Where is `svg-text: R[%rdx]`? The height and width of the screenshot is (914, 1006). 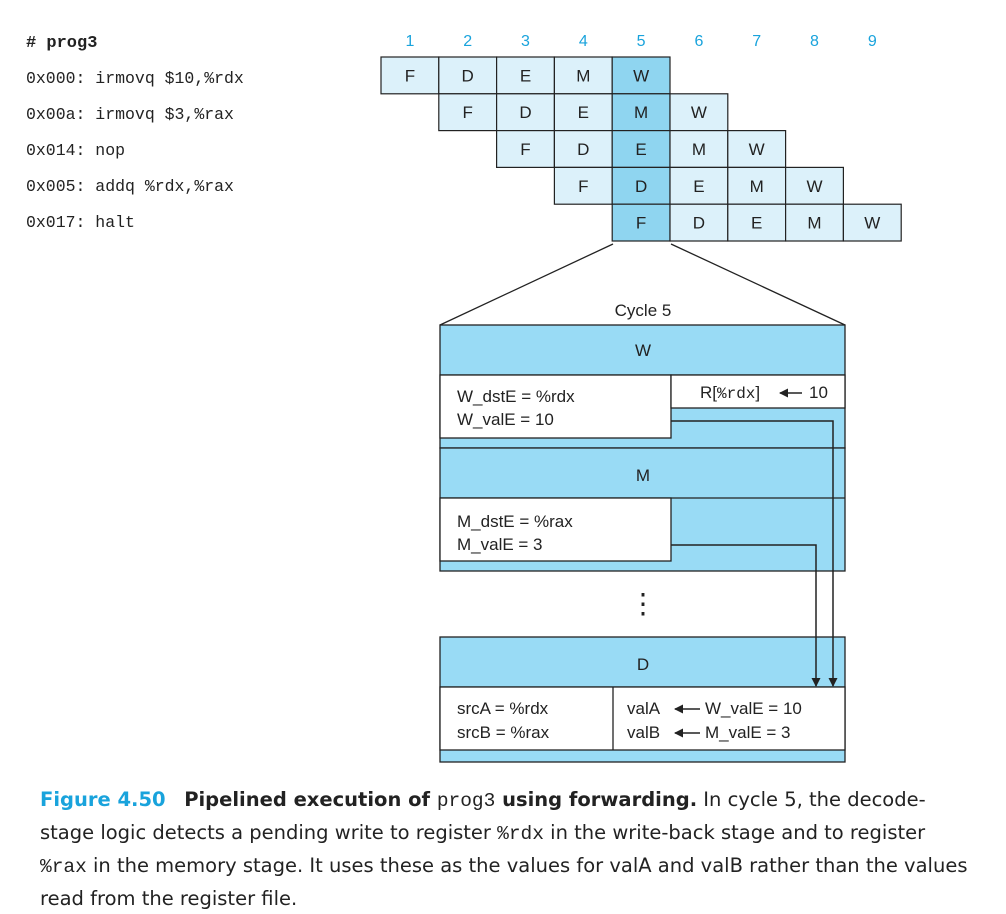 svg-text: R[%rdx] is located at coordinates (730, 393).